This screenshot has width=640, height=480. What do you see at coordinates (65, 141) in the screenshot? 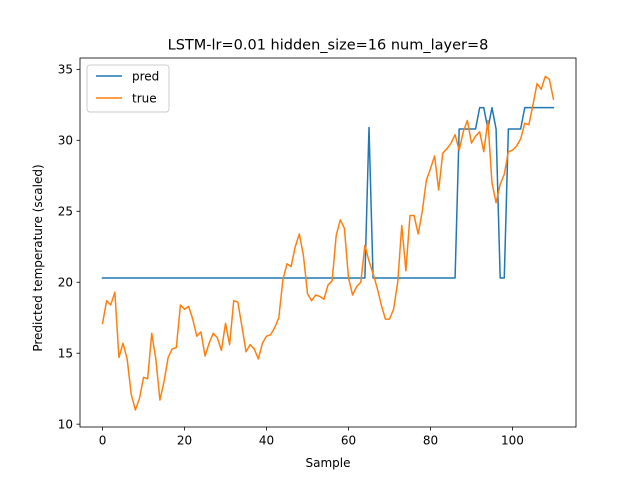
I see `y-tick-label: 30` at bounding box center [65, 141].